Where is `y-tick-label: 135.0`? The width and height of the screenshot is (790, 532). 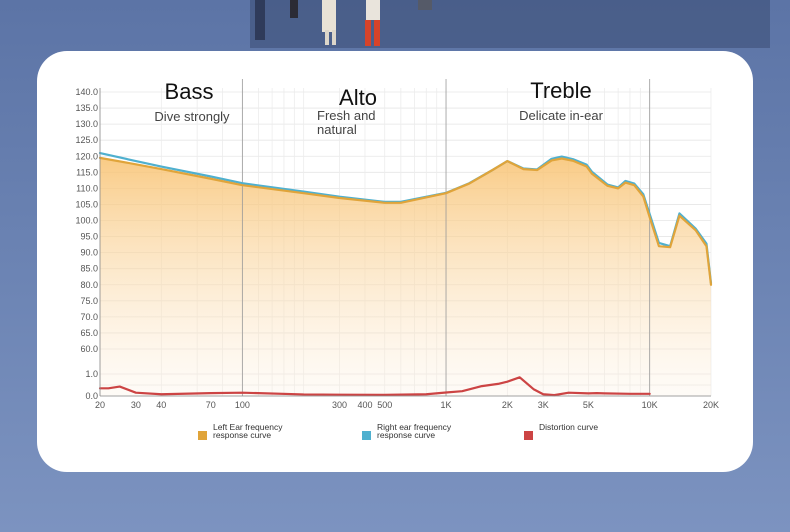 y-tick-label: 135.0 is located at coordinates (86, 108).